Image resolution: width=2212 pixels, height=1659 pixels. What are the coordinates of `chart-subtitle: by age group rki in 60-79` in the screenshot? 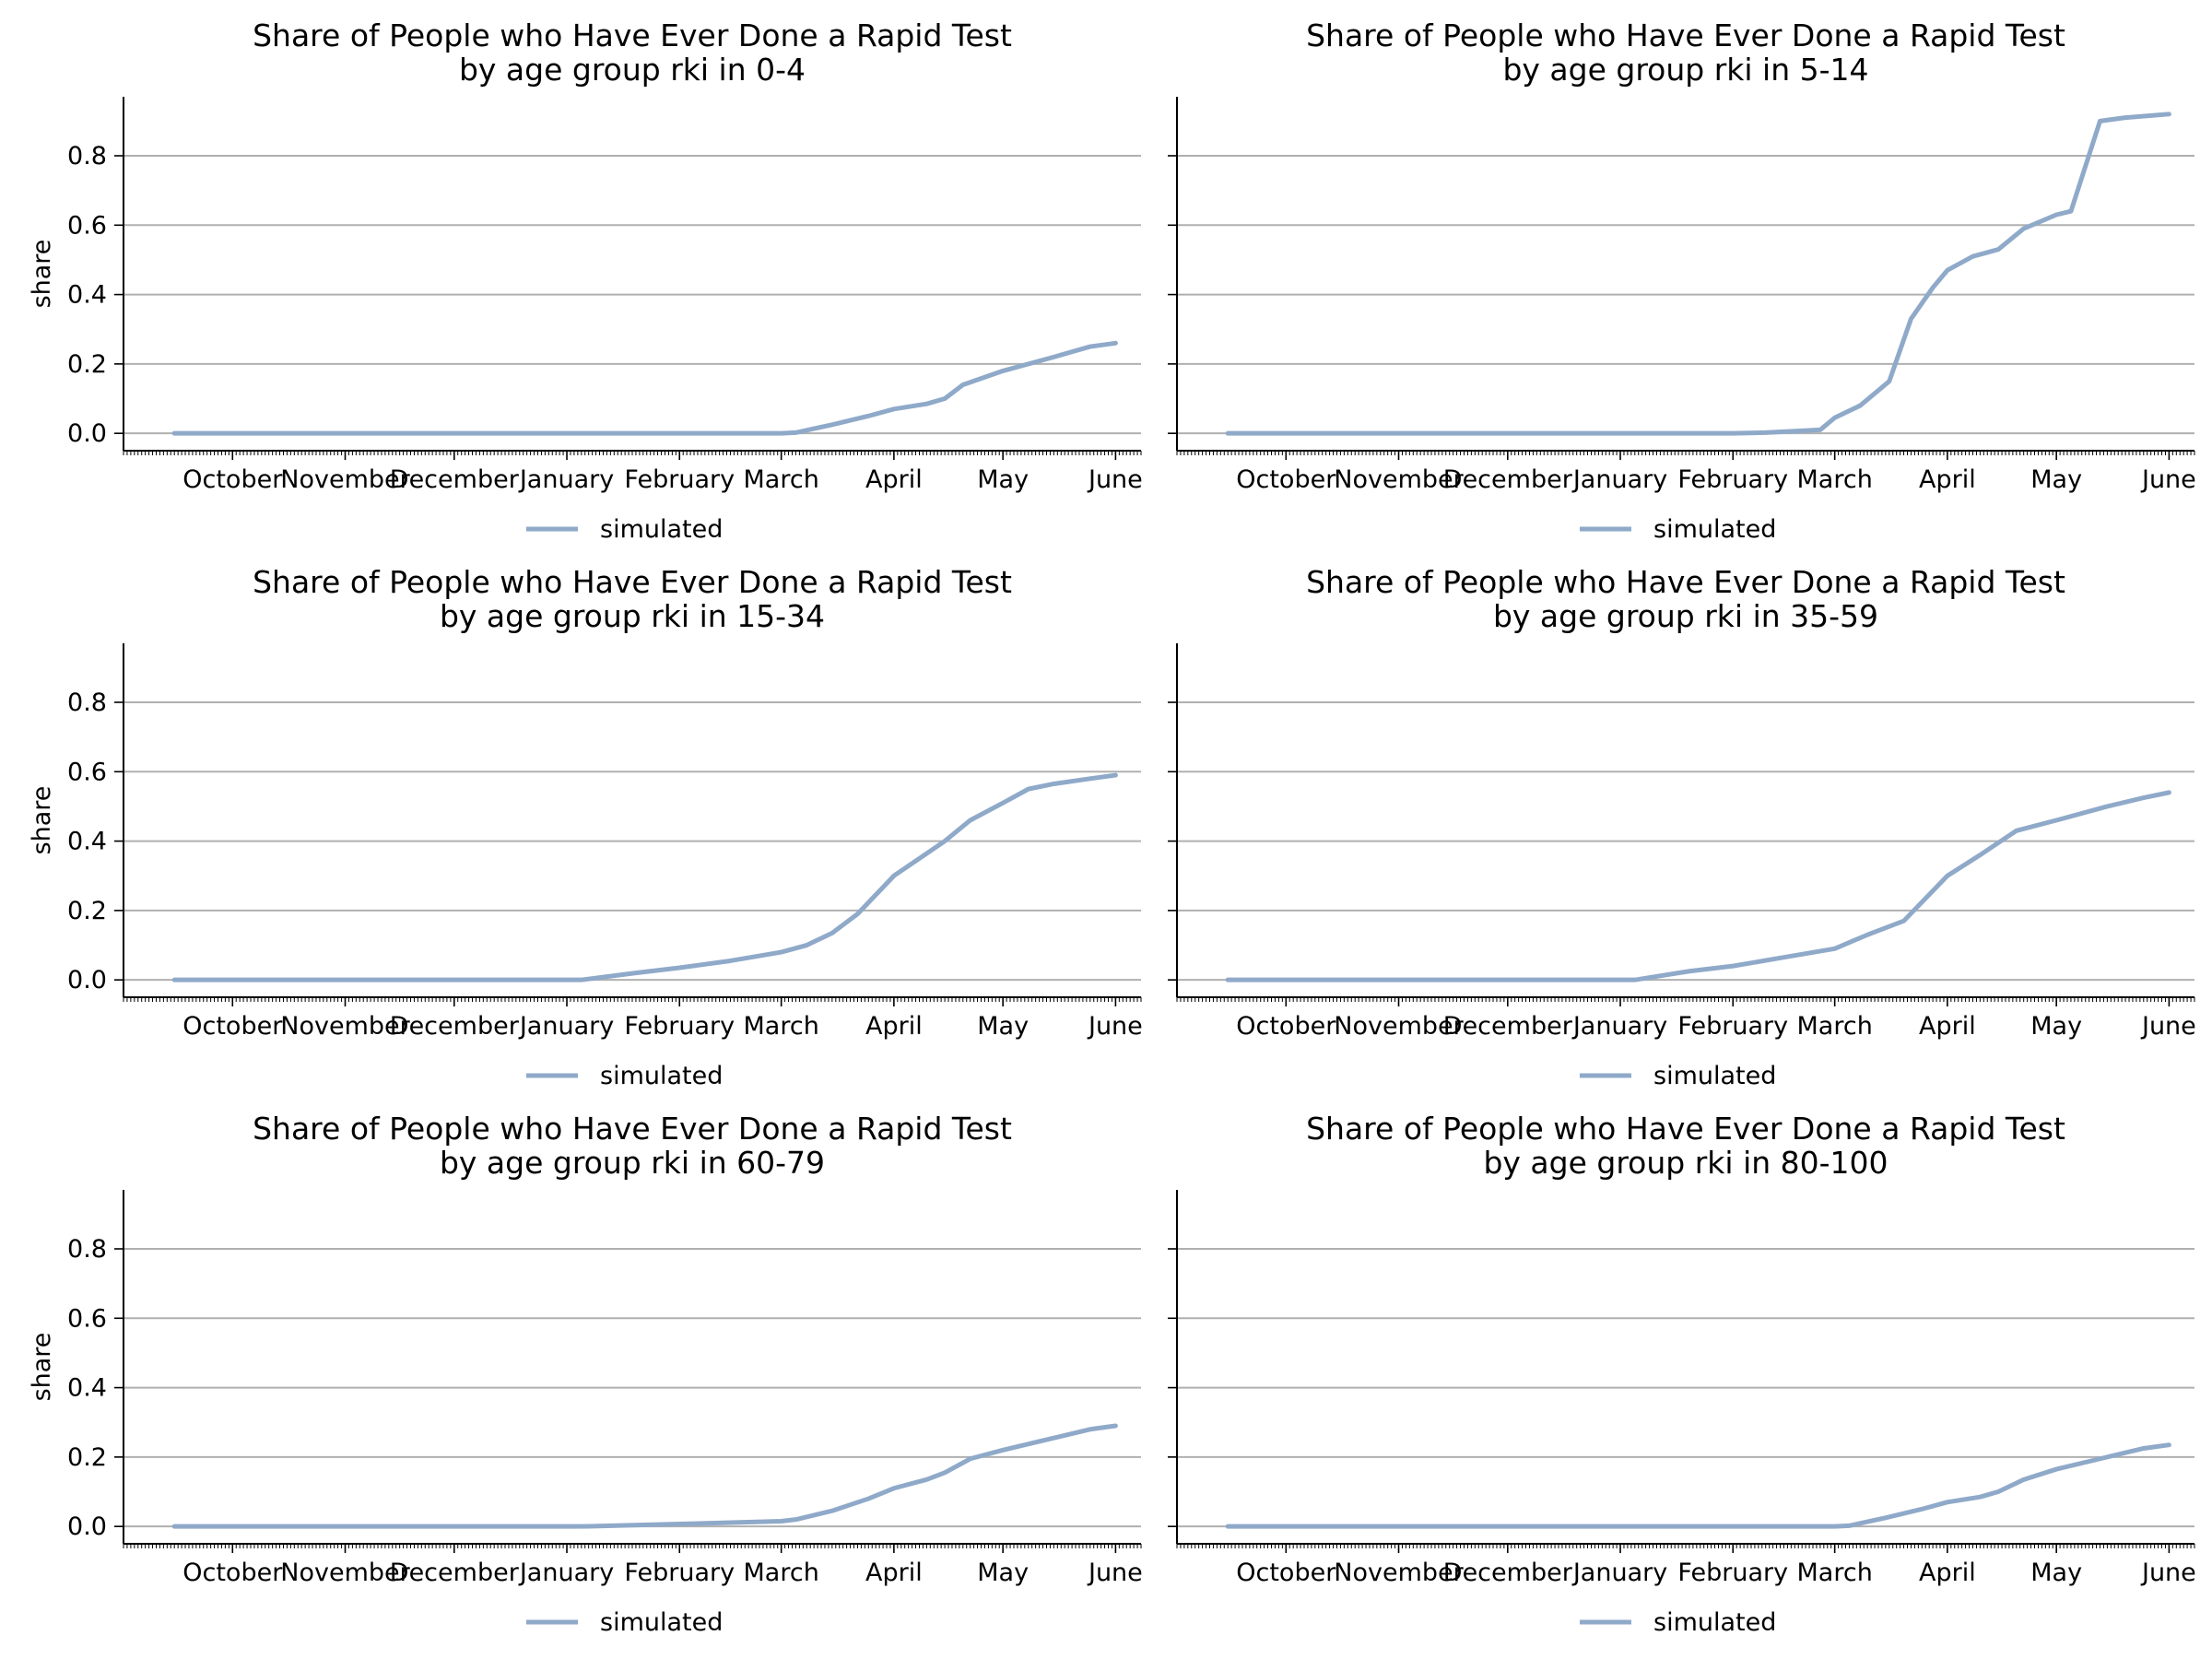 It's located at (632, 1163).